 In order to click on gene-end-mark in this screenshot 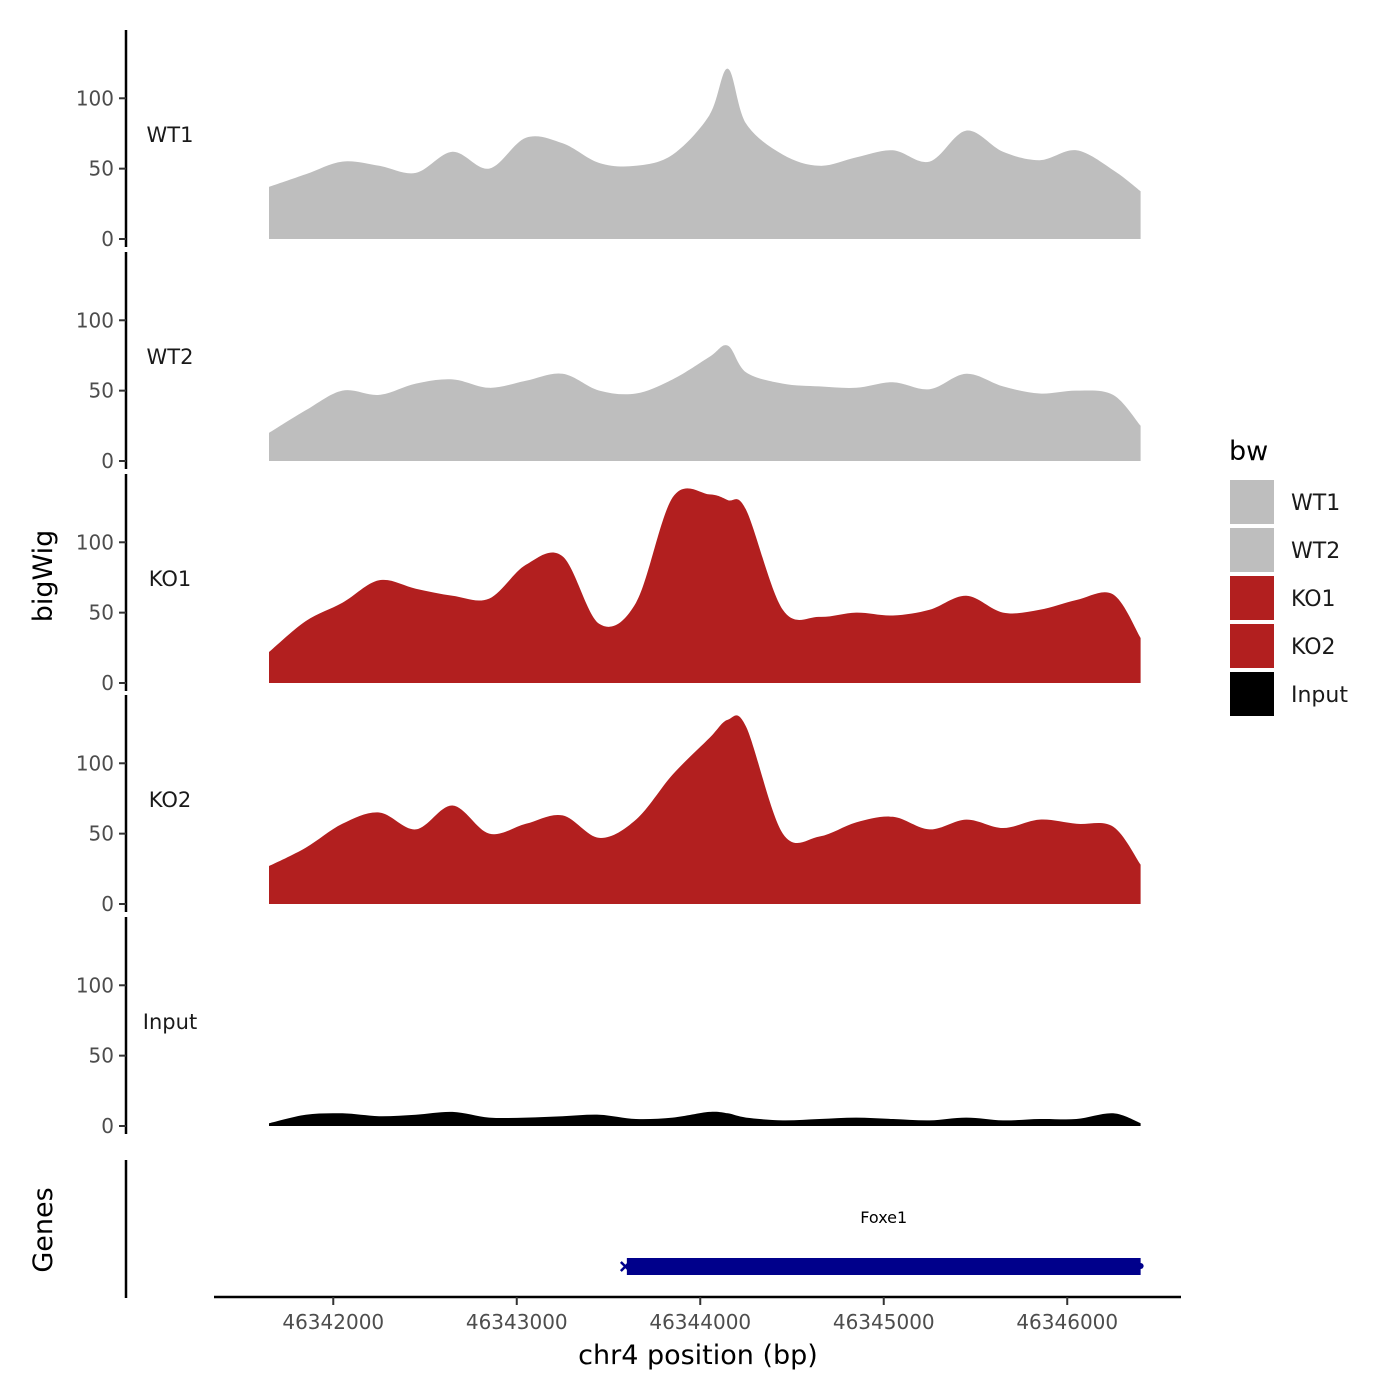, I will do `click(1140, 1266)`.